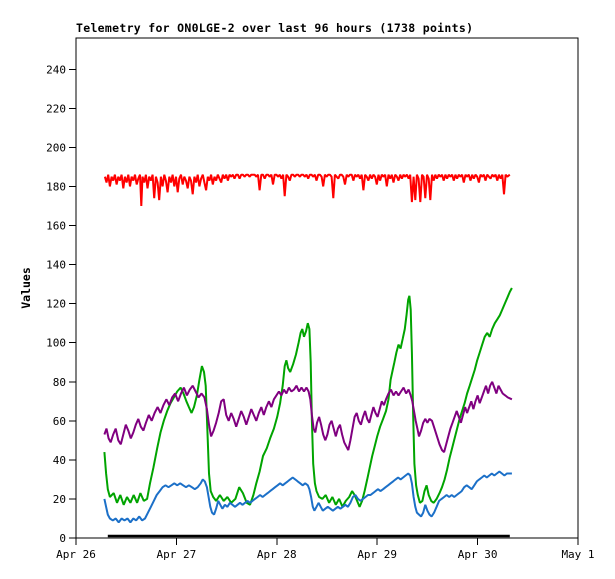 This screenshot has height=579, width=615. Describe the element at coordinates (478, 554) in the screenshot. I see `x-tick-label: Apr 30` at that location.